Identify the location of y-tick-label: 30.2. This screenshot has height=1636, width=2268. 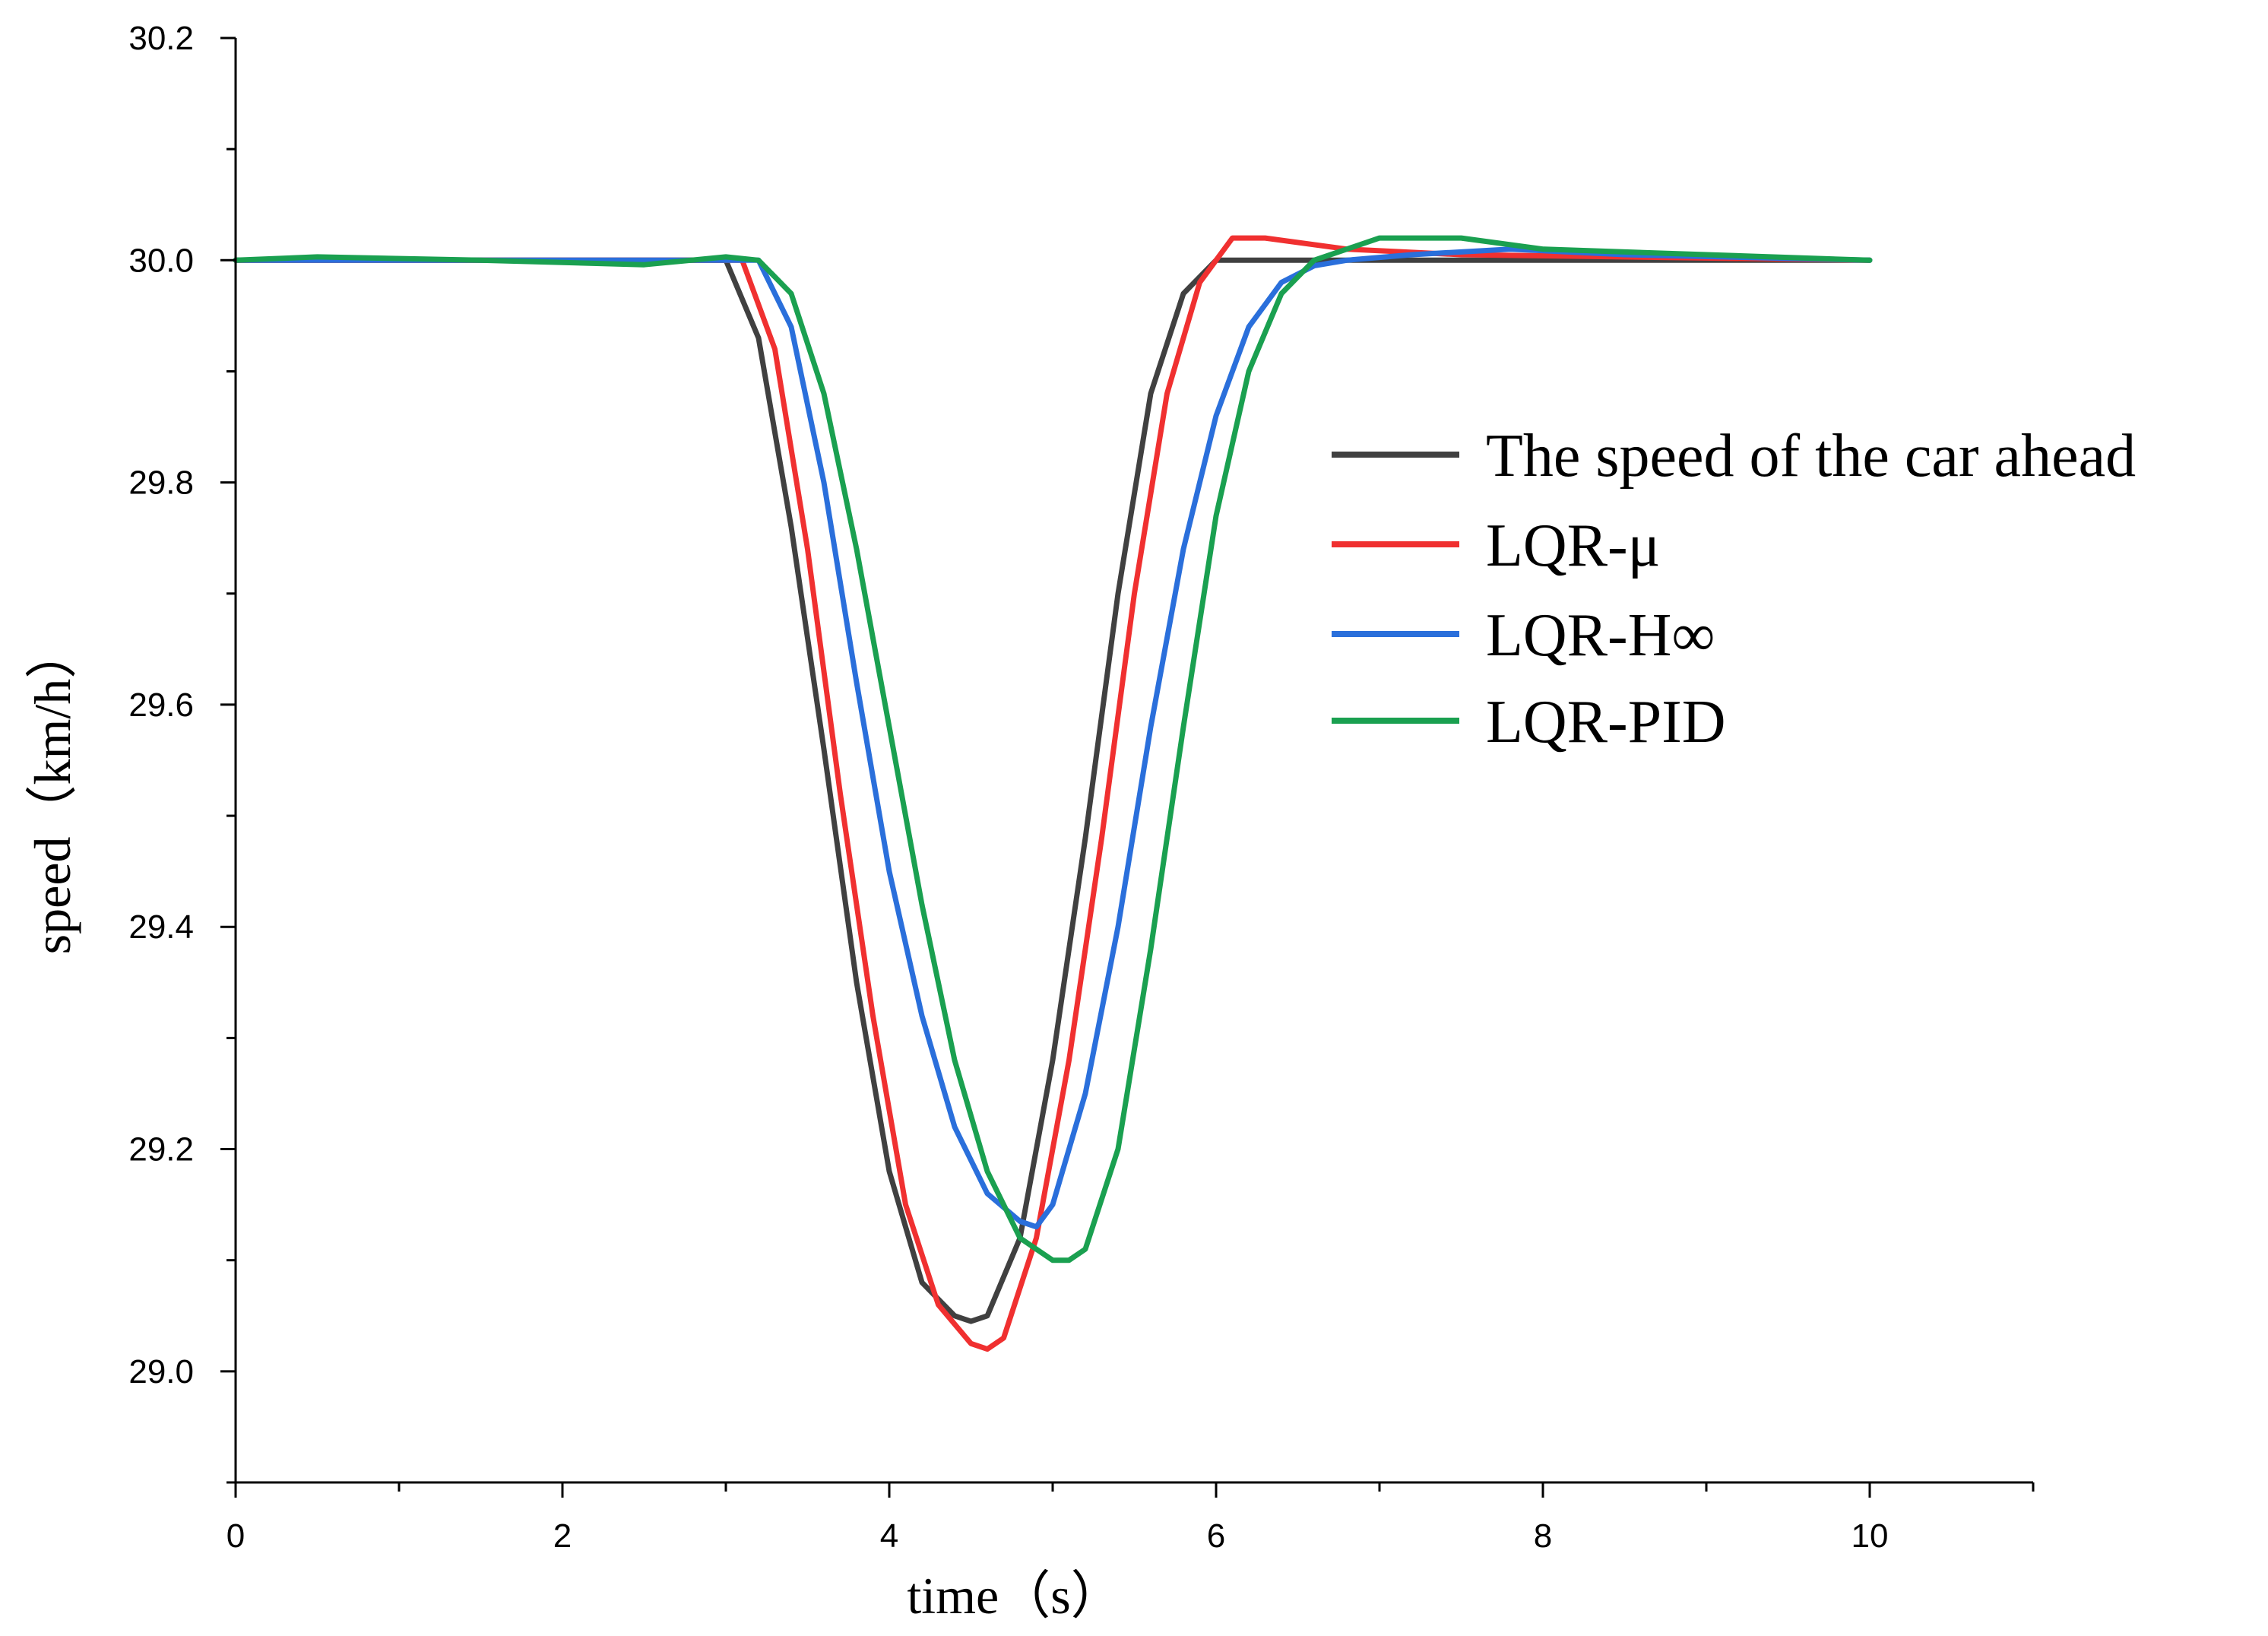
(161, 38).